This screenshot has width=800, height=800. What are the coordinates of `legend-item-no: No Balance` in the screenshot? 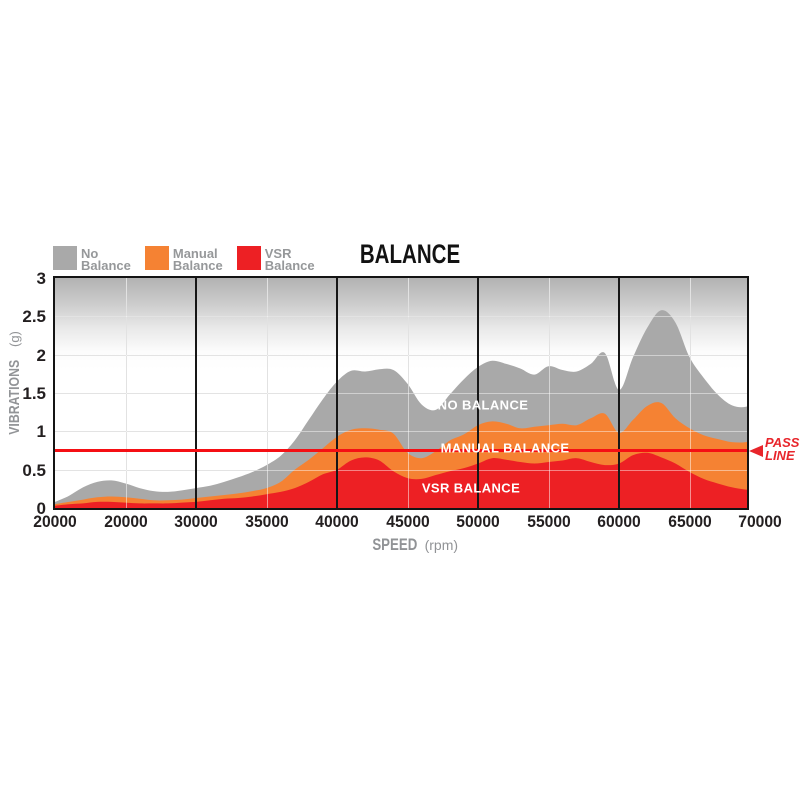 It's located at (92, 258).